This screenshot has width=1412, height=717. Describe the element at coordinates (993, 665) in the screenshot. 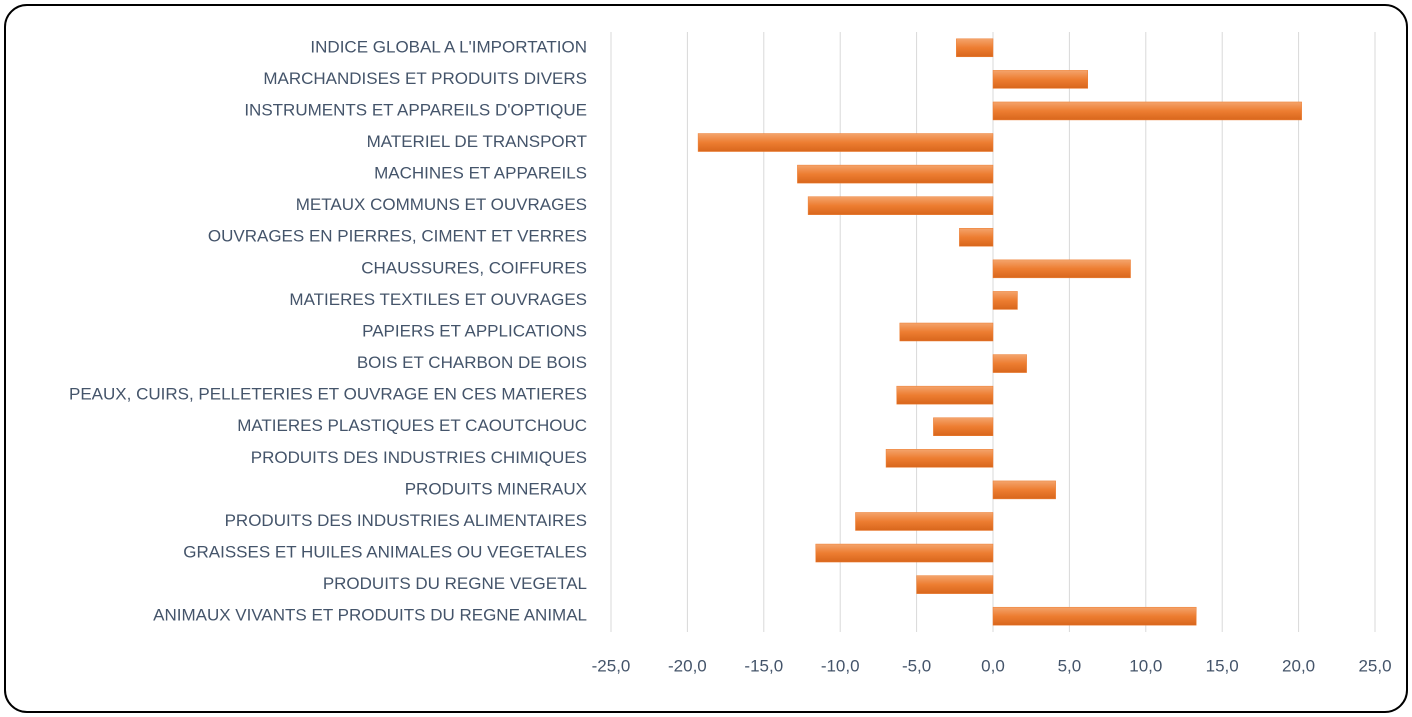

I see `x-tick-label: 0,0` at that location.